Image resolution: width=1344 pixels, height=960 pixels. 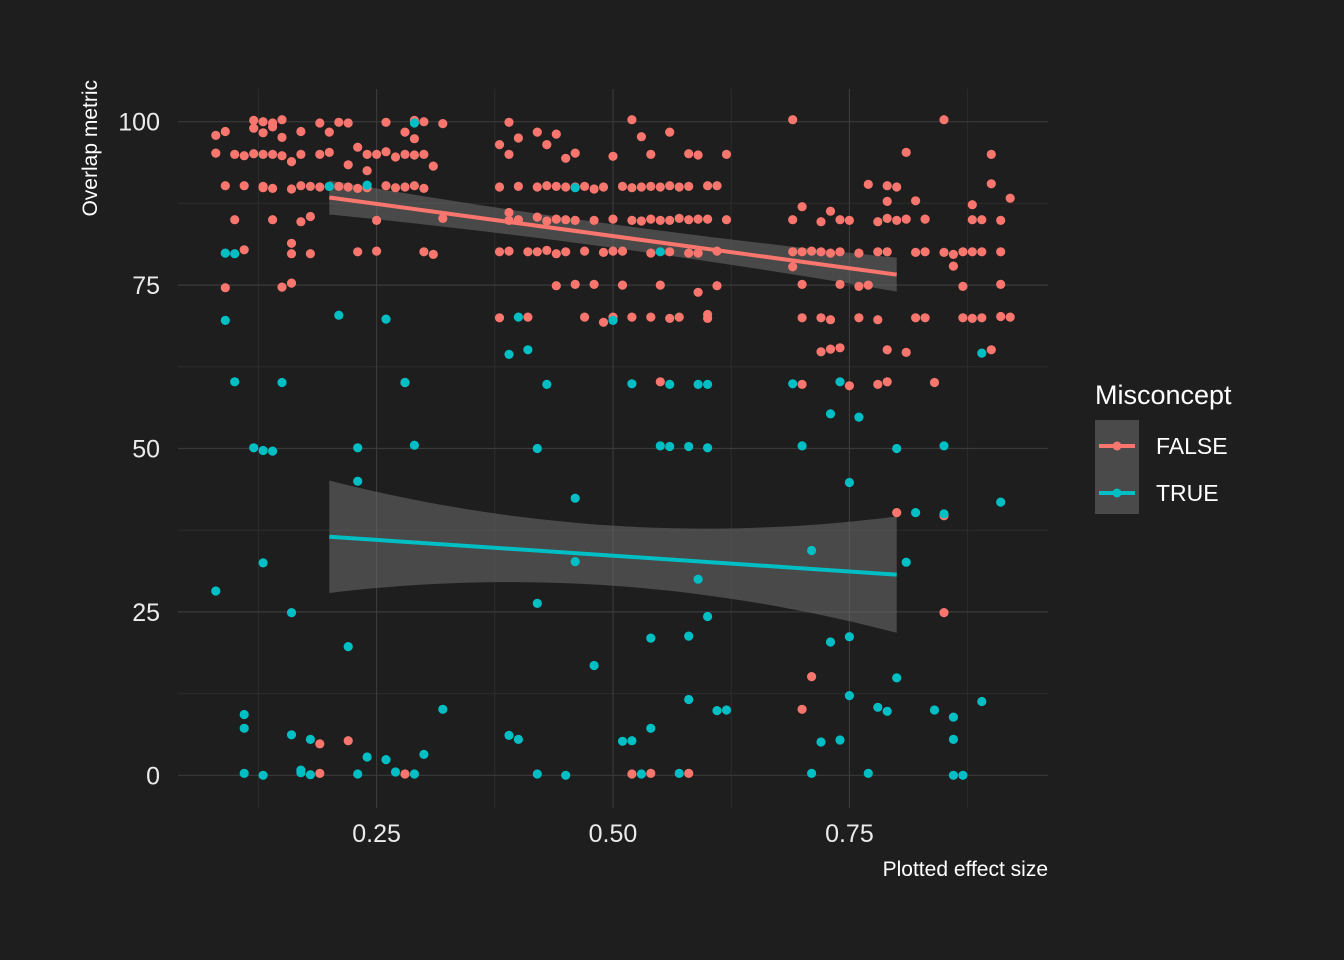 I want to click on legend-key-background, so click(x=1117, y=467).